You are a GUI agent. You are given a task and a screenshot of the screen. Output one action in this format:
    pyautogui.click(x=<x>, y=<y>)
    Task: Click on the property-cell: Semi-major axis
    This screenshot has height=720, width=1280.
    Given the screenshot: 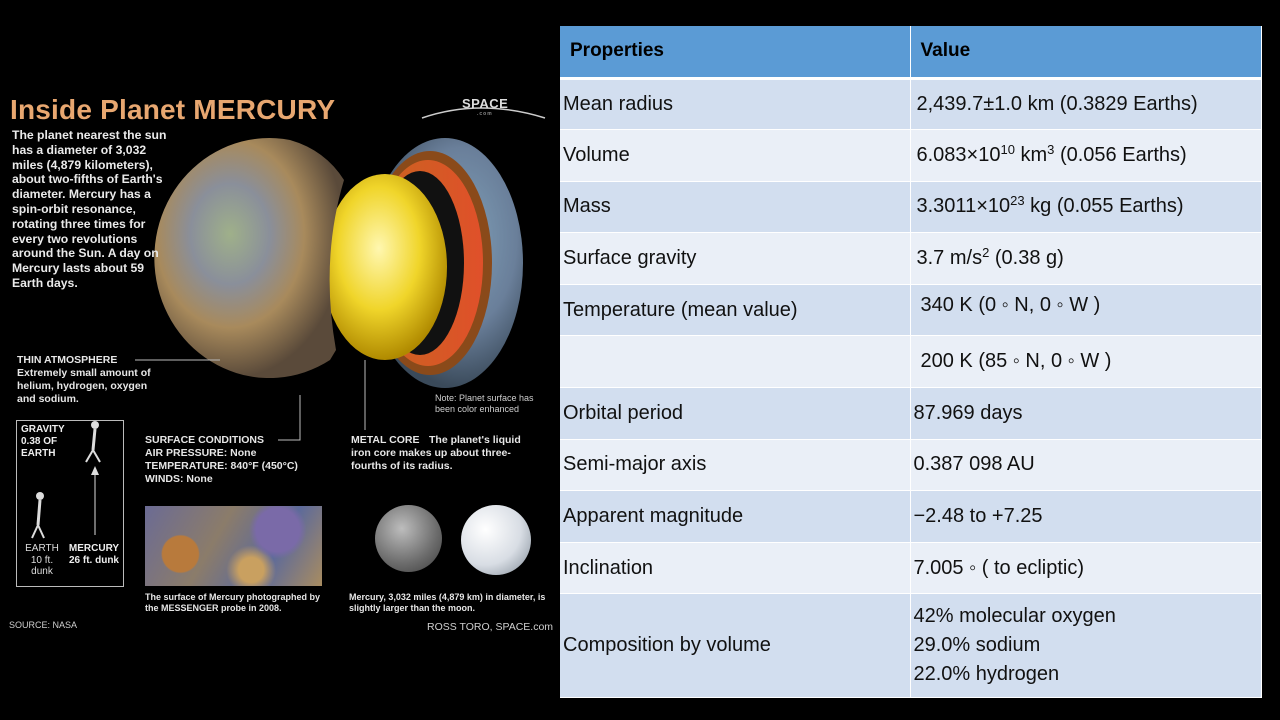 What is the action you would take?
    pyautogui.click(x=735, y=465)
    